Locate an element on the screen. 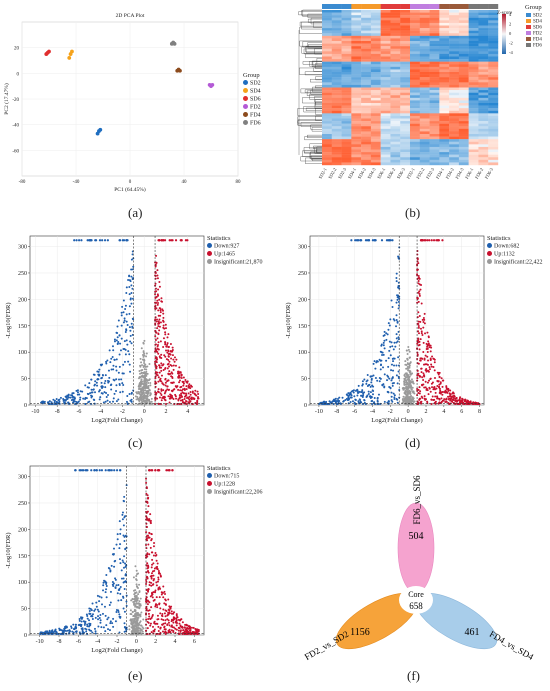  volcano-point-down-capped is located at coordinates (81, 240).